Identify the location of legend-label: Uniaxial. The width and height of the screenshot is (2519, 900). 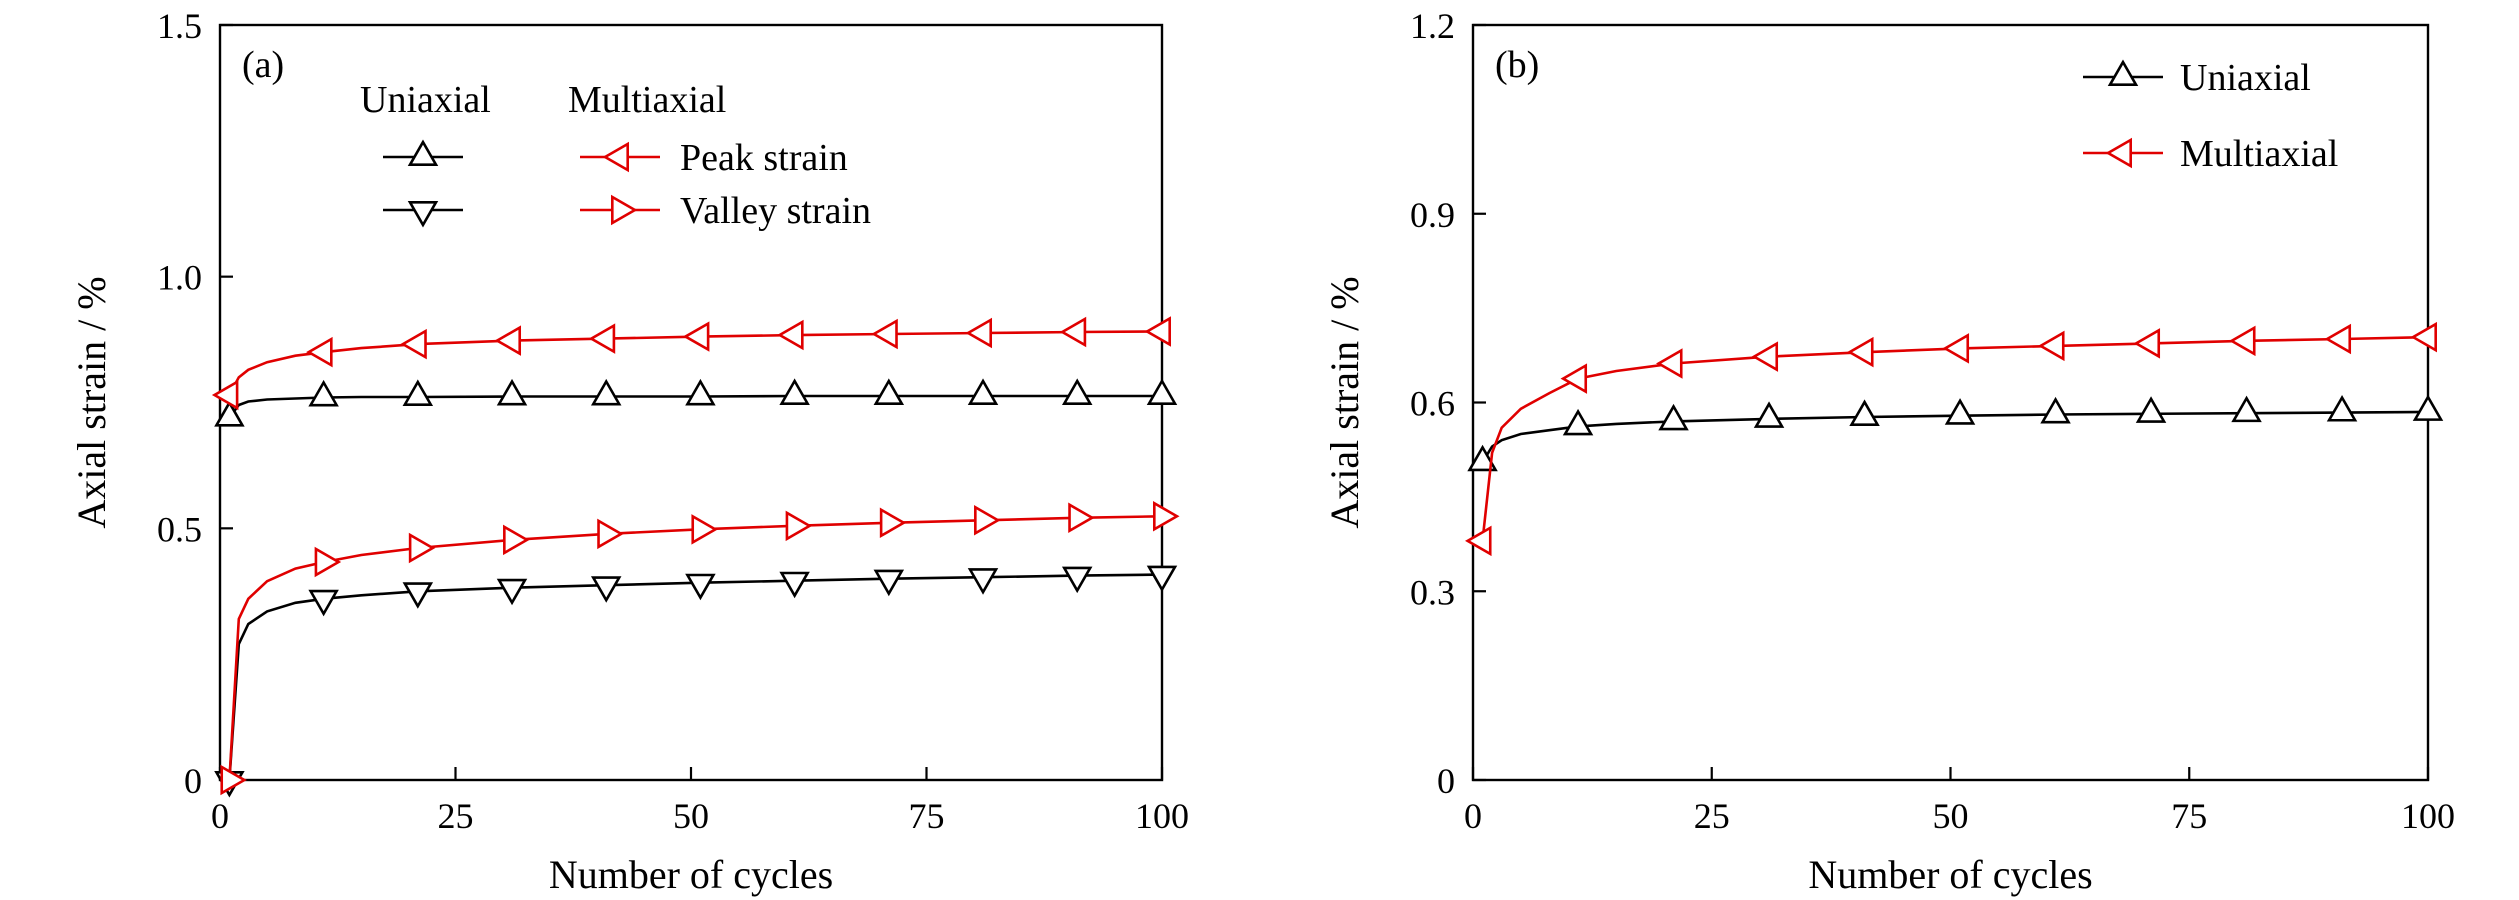
(2245, 78).